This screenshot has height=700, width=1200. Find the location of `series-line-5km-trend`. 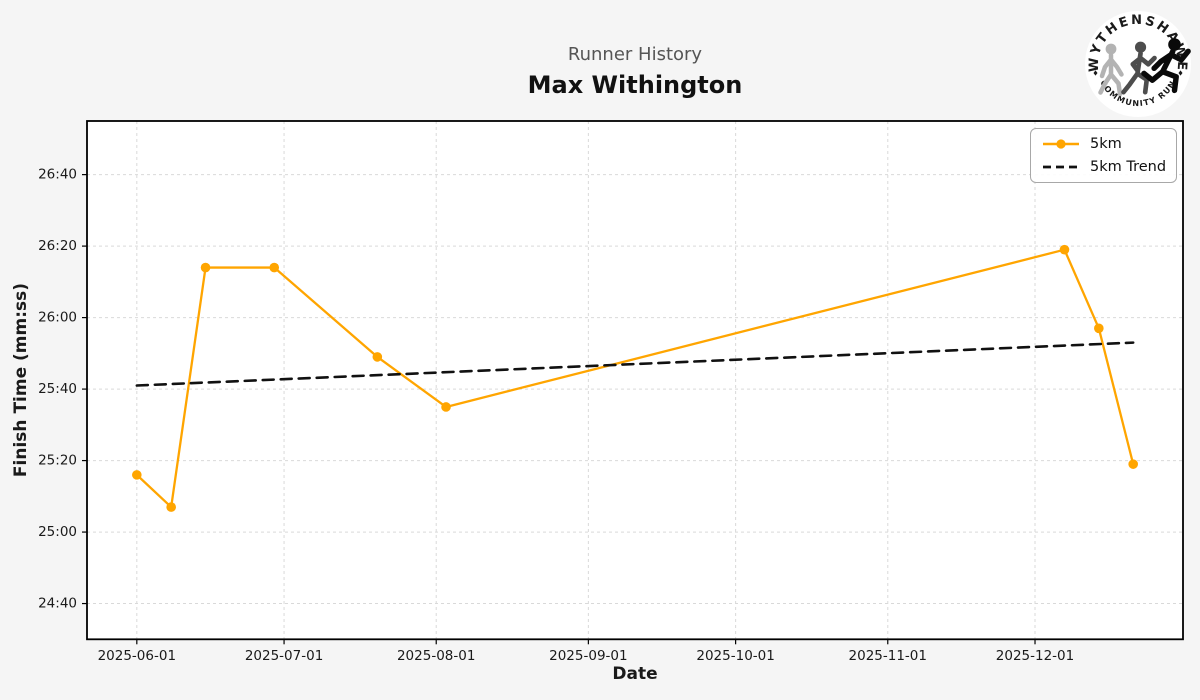

series-line-5km-trend is located at coordinates (635, 364).